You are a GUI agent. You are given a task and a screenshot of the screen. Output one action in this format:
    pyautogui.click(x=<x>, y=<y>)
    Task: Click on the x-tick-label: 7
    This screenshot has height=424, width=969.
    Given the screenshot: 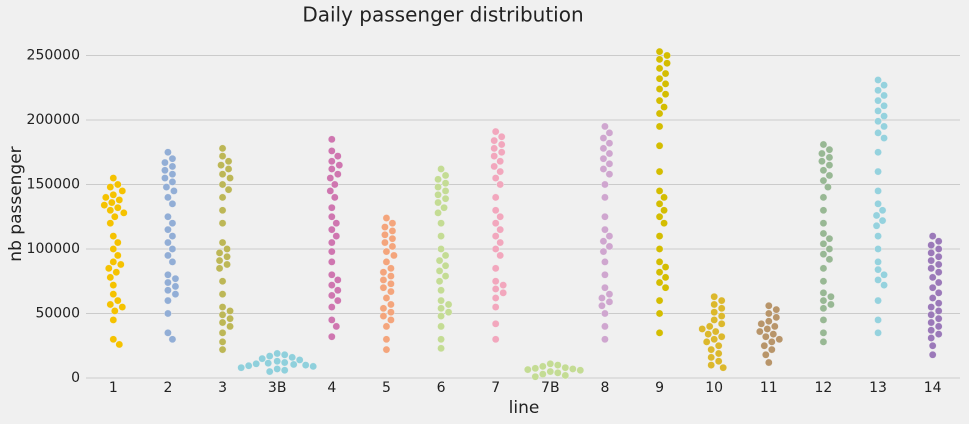 What is the action you would take?
    pyautogui.click(x=495, y=388)
    